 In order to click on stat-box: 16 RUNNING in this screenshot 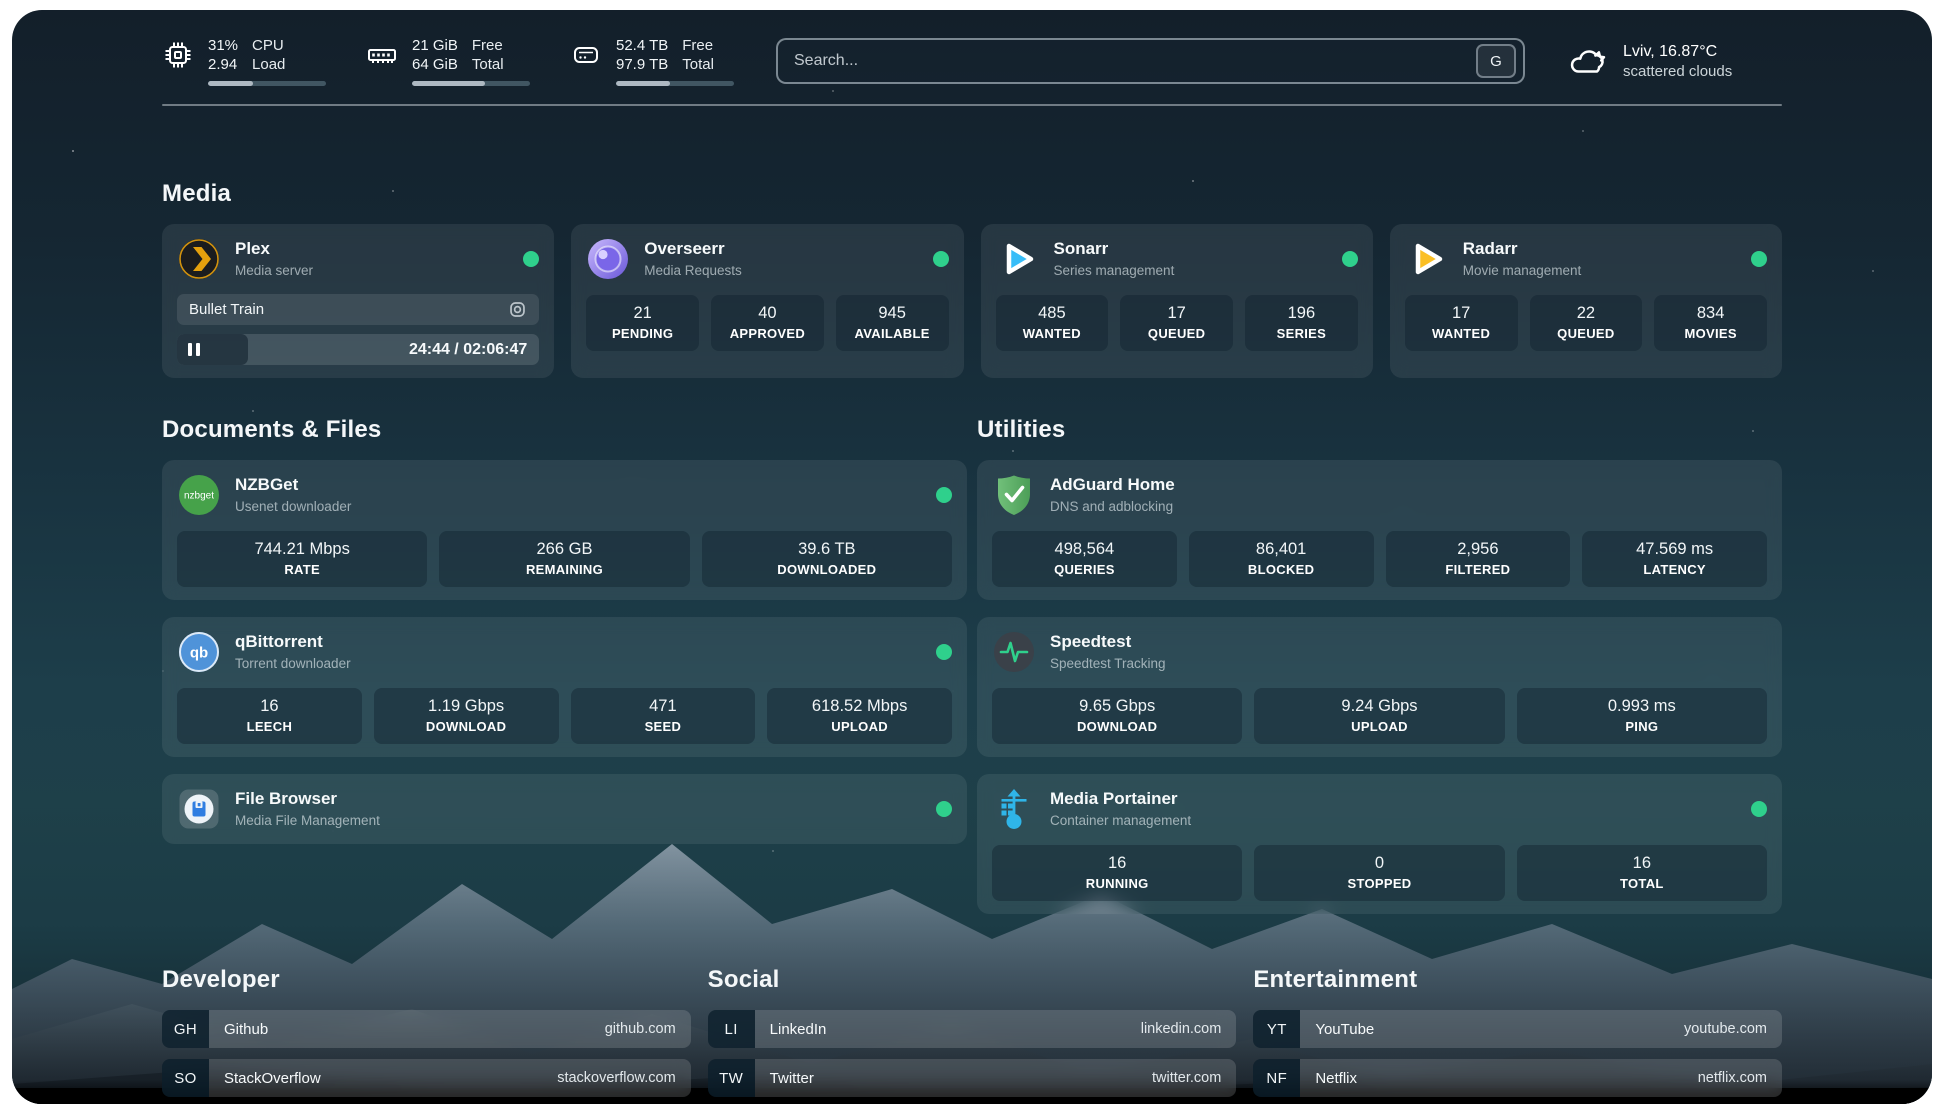, I will do `click(1117, 873)`.